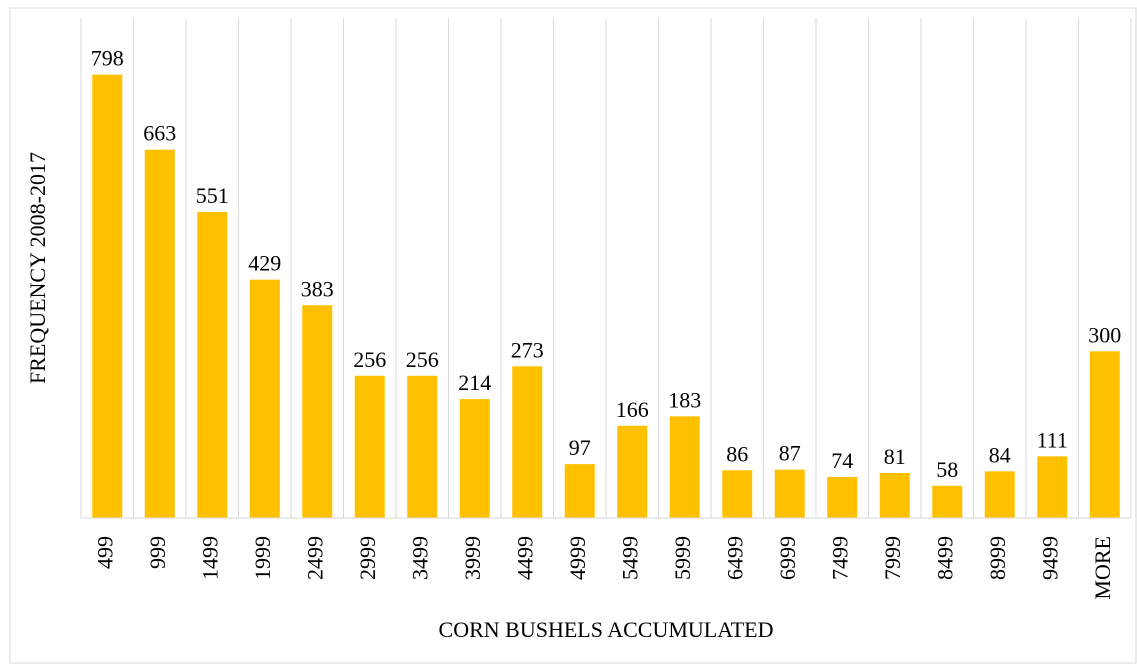 This screenshot has width=1137, height=664. What do you see at coordinates (37, 268) in the screenshot?
I see `y-axis-title: FREQUENCY 2008-2017` at bounding box center [37, 268].